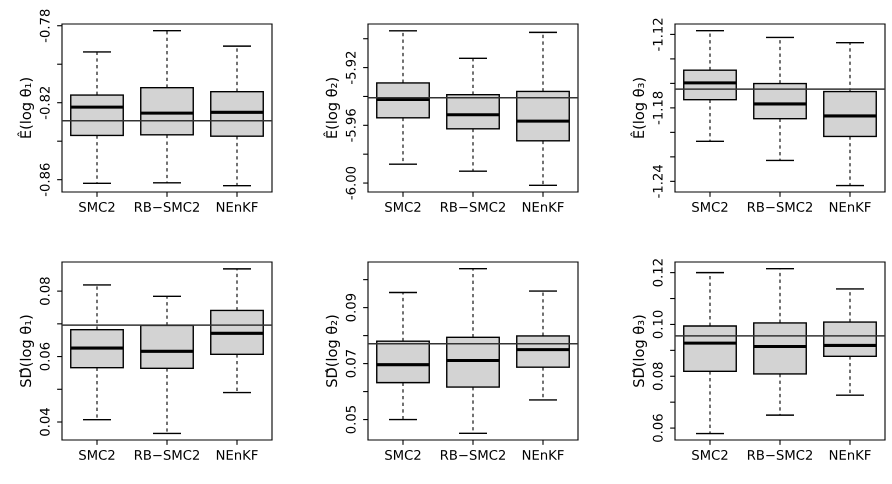 Image resolution: width=892 pixels, height=484 pixels. I want to click on y-axis-title: SD̂(log θ₁), so click(26, 351).